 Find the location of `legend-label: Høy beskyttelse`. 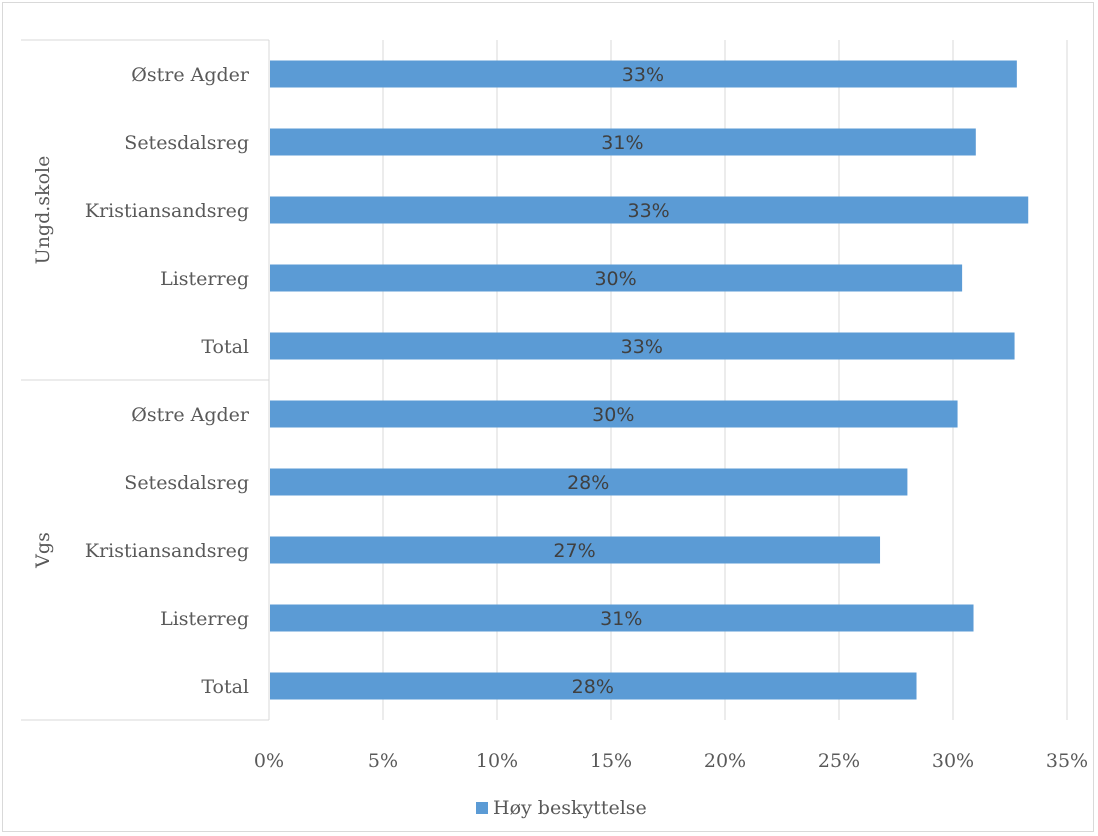

legend-label: Høy beskyttelse is located at coordinates (570, 808).